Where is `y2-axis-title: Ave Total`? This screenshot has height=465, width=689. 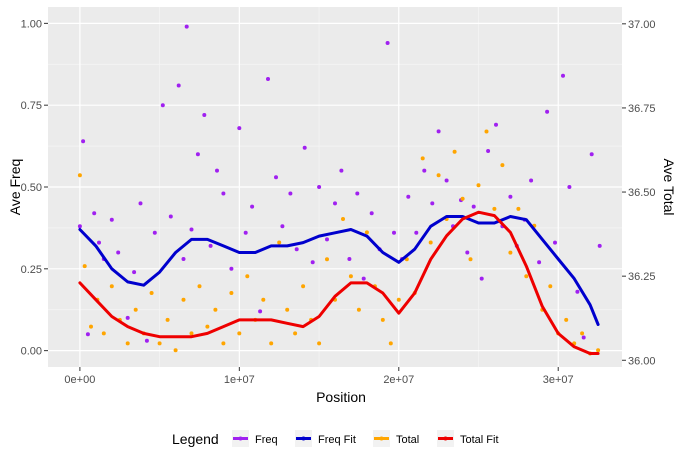
y2-axis-title: Ave Total is located at coordinates (669, 186).